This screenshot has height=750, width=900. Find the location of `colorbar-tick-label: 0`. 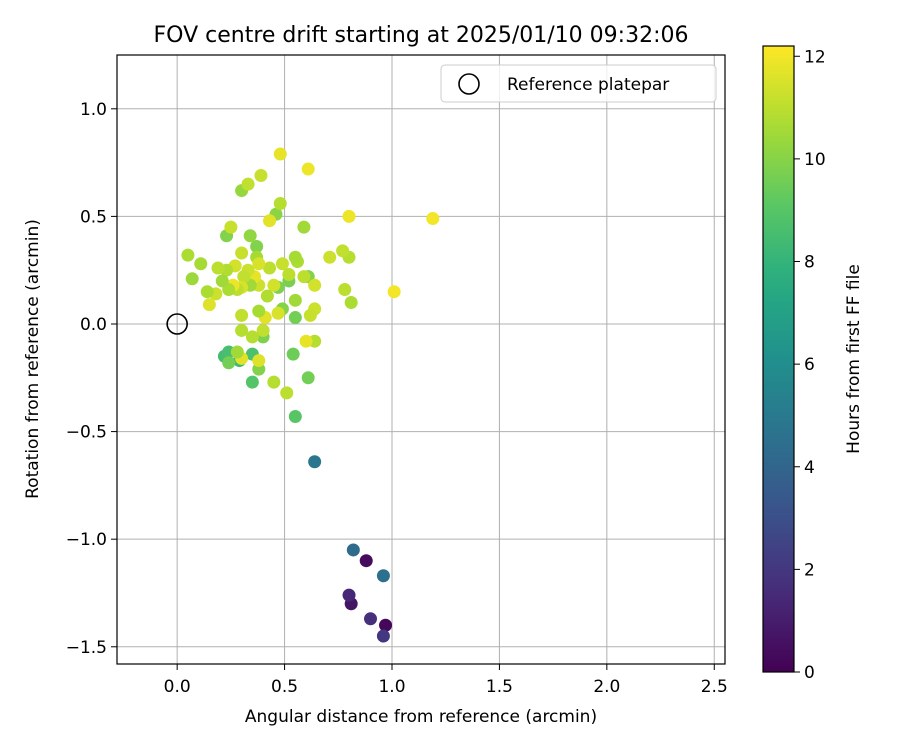

colorbar-tick-label: 0 is located at coordinates (809, 673).